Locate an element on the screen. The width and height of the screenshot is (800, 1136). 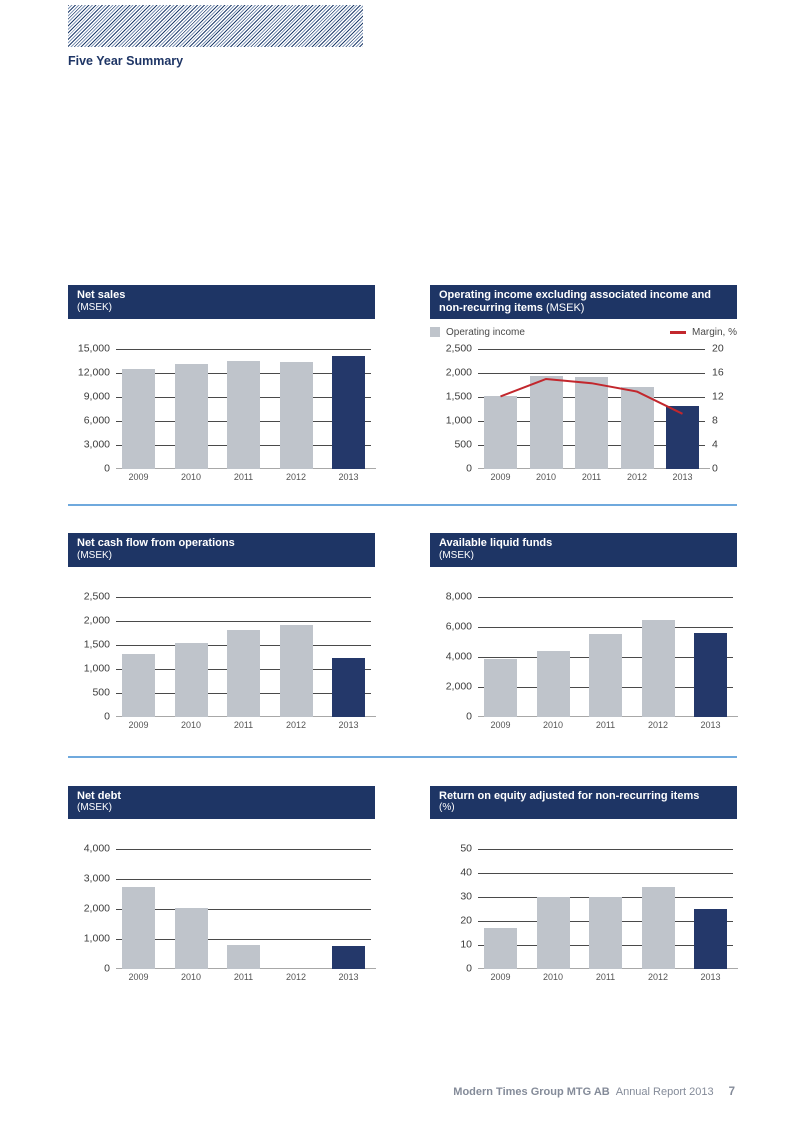
right-axis-tick-label: 0 is located at coordinates (715, 468).